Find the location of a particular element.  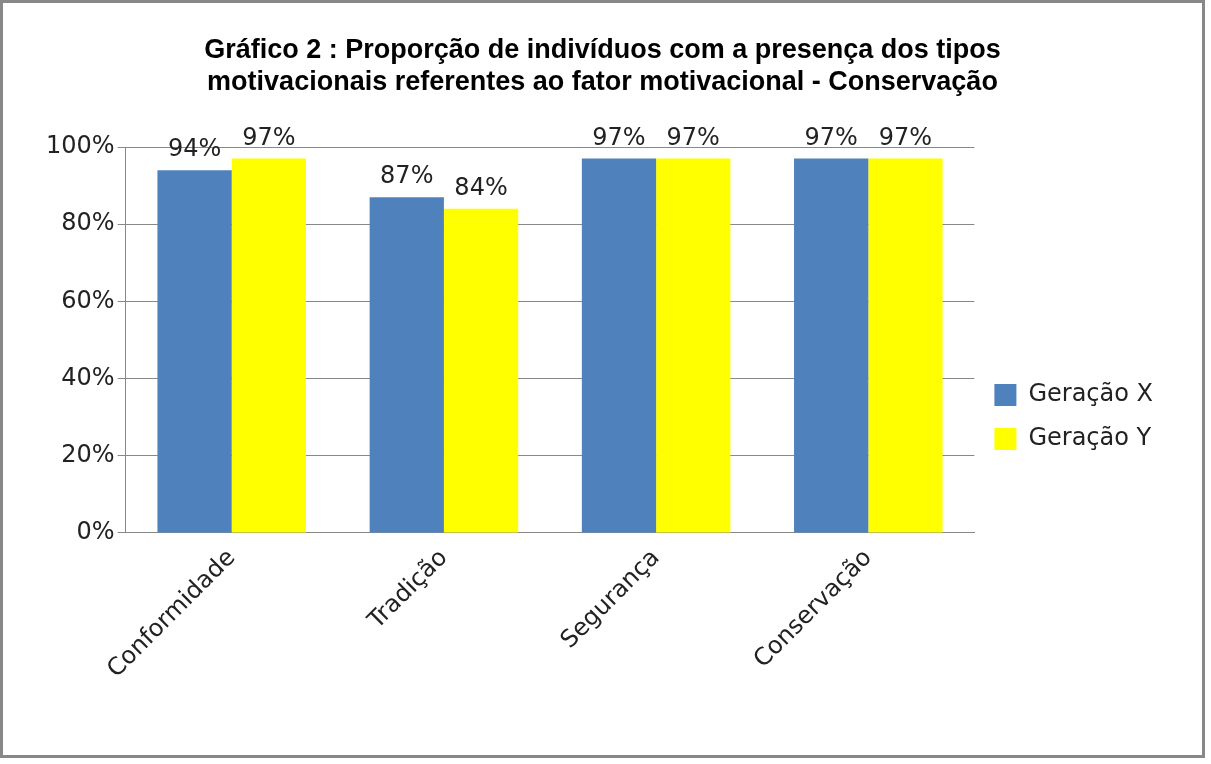

data-label: 84% is located at coordinates (481, 186).